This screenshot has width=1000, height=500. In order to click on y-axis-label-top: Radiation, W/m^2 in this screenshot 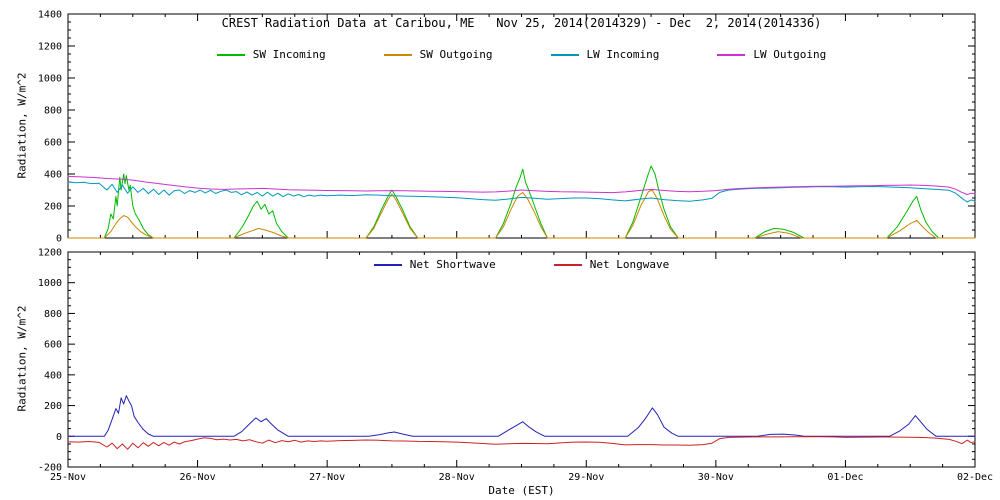, I will do `click(22, 125)`.